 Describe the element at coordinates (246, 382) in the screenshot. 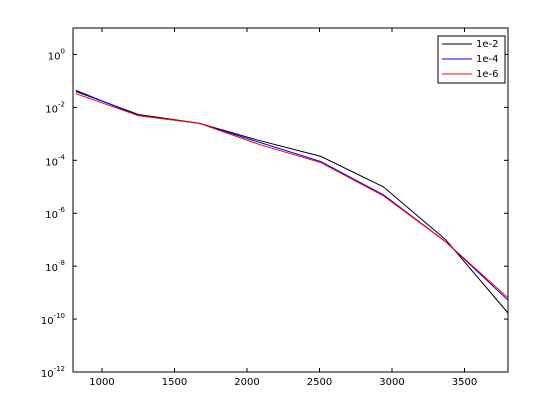

I see `x-tick-label: 2000` at that location.